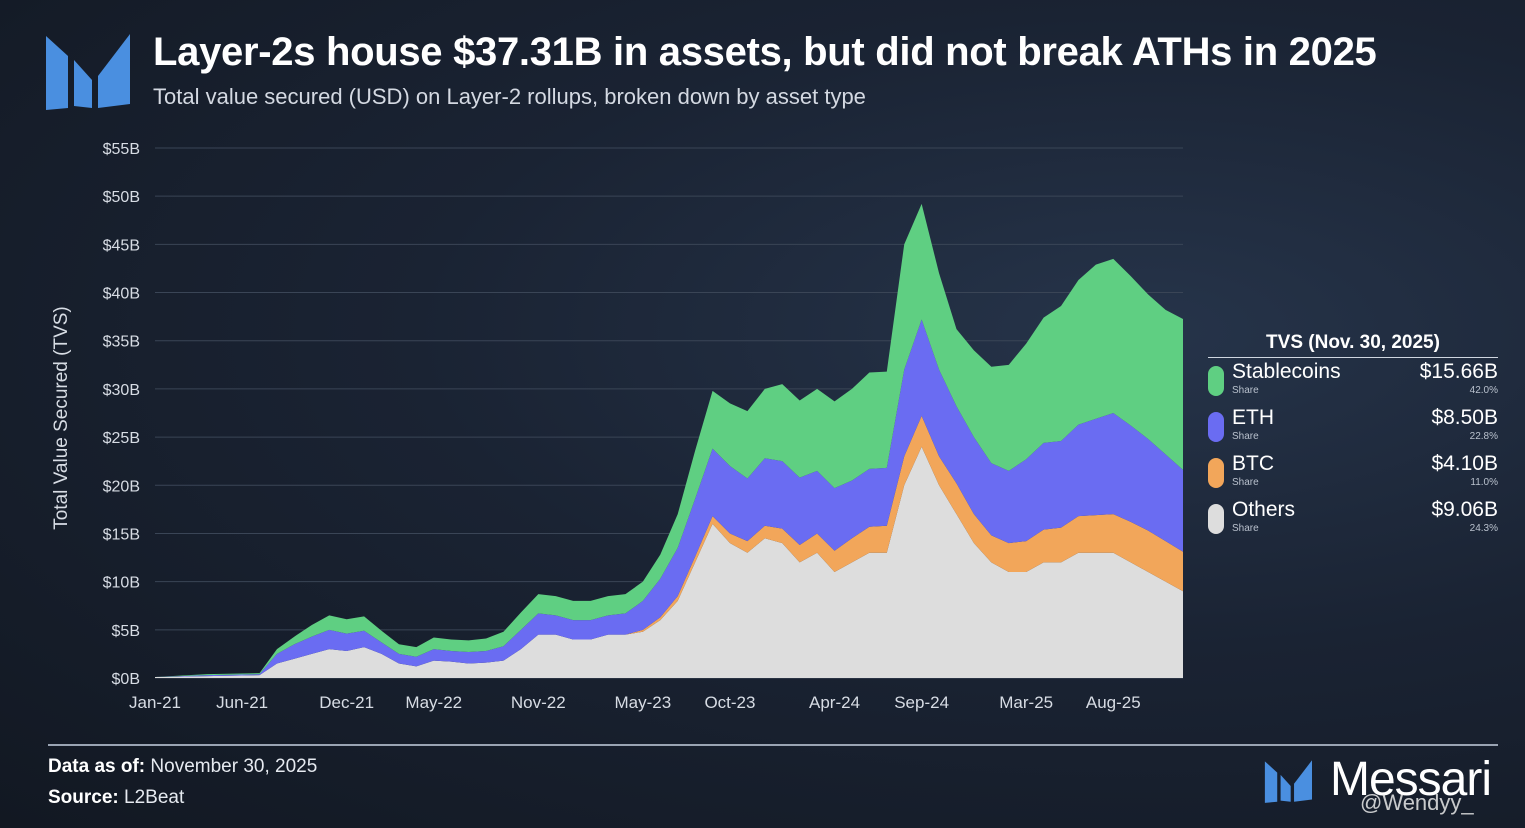 The image size is (1525, 828). I want to click on data-as-of-label: Data as of:, so click(97, 766).